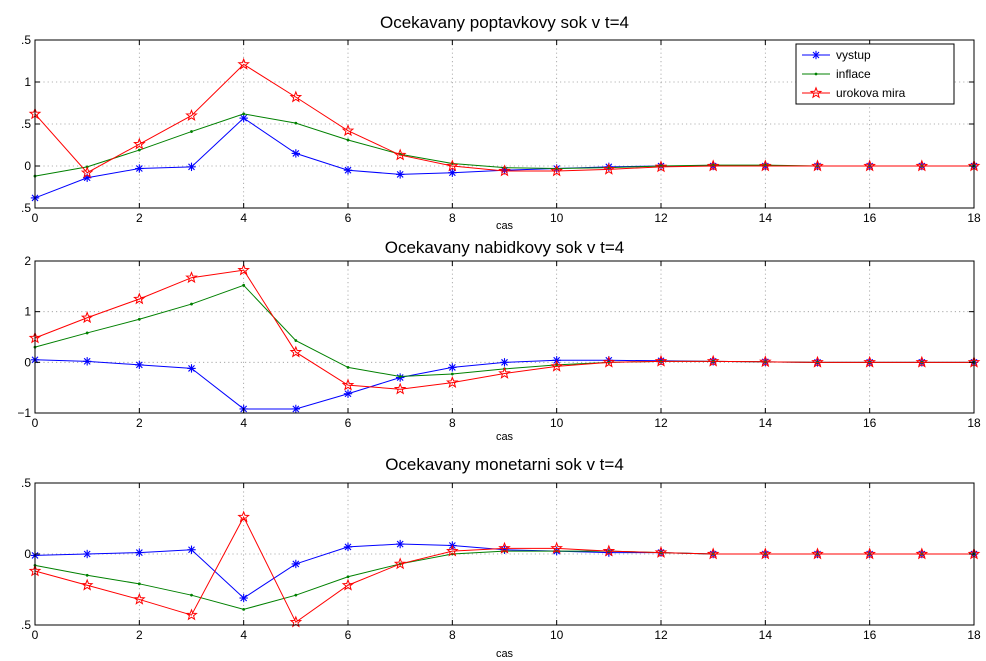 The image size is (986, 661). Describe the element at coordinates (24, 413) in the screenshot. I see `y-tick-label: −1` at that location.